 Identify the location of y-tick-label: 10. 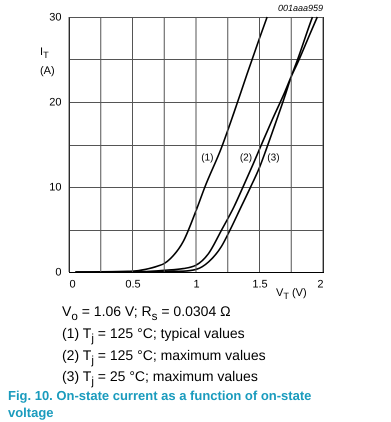
(55, 188).